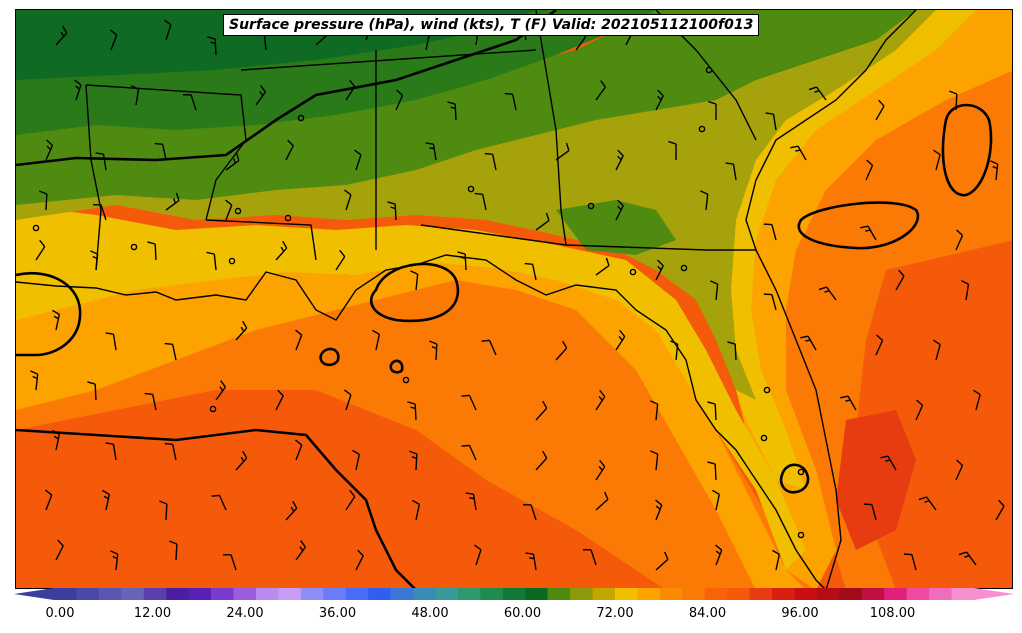  I want to click on colorbar-tick-label: 24.00, so click(245, 613).